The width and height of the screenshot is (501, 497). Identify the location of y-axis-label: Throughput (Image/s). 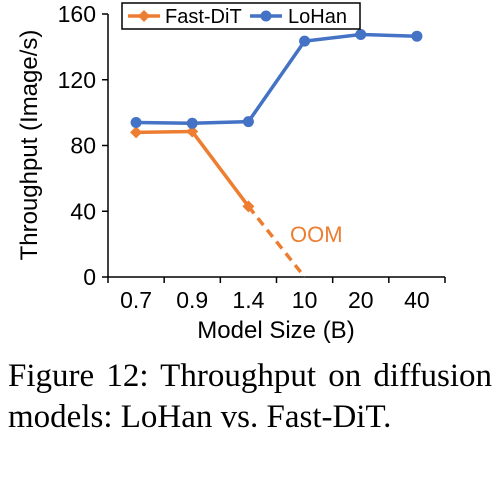
(29, 145).